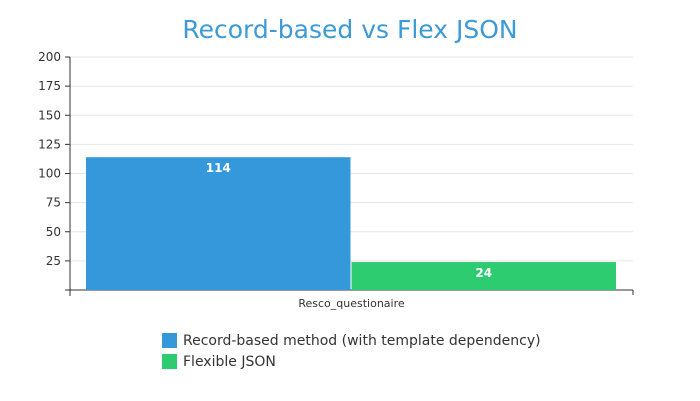 The width and height of the screenshot is (700, 401). I want to click on x-category-label: Resco_questionaire, so click(351, 303).